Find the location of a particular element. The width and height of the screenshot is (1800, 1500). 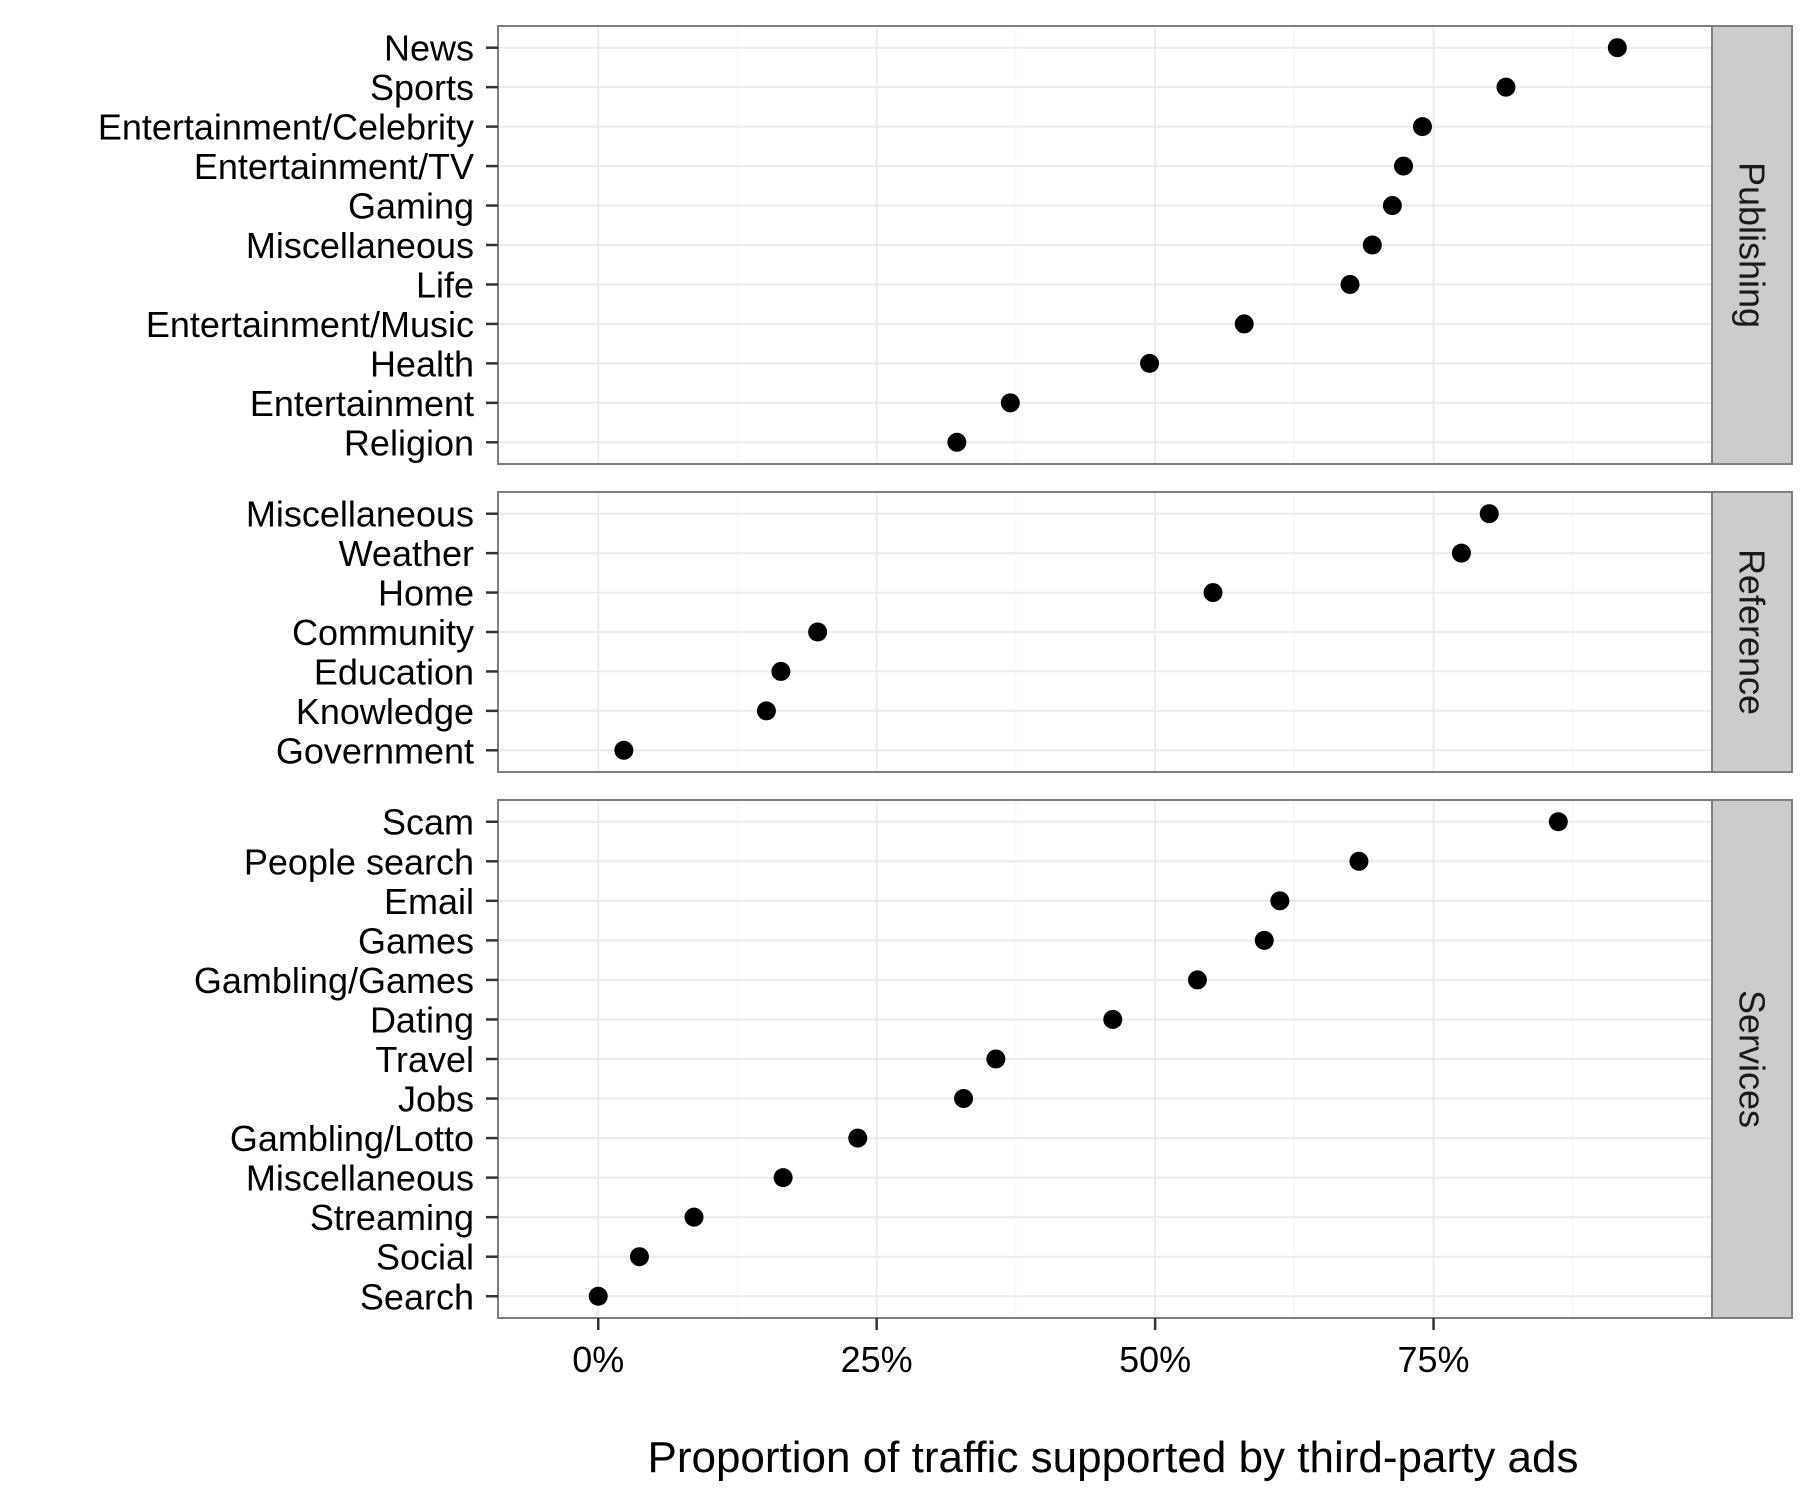

y-tick-label: Health is located at coordinates (422, 363).